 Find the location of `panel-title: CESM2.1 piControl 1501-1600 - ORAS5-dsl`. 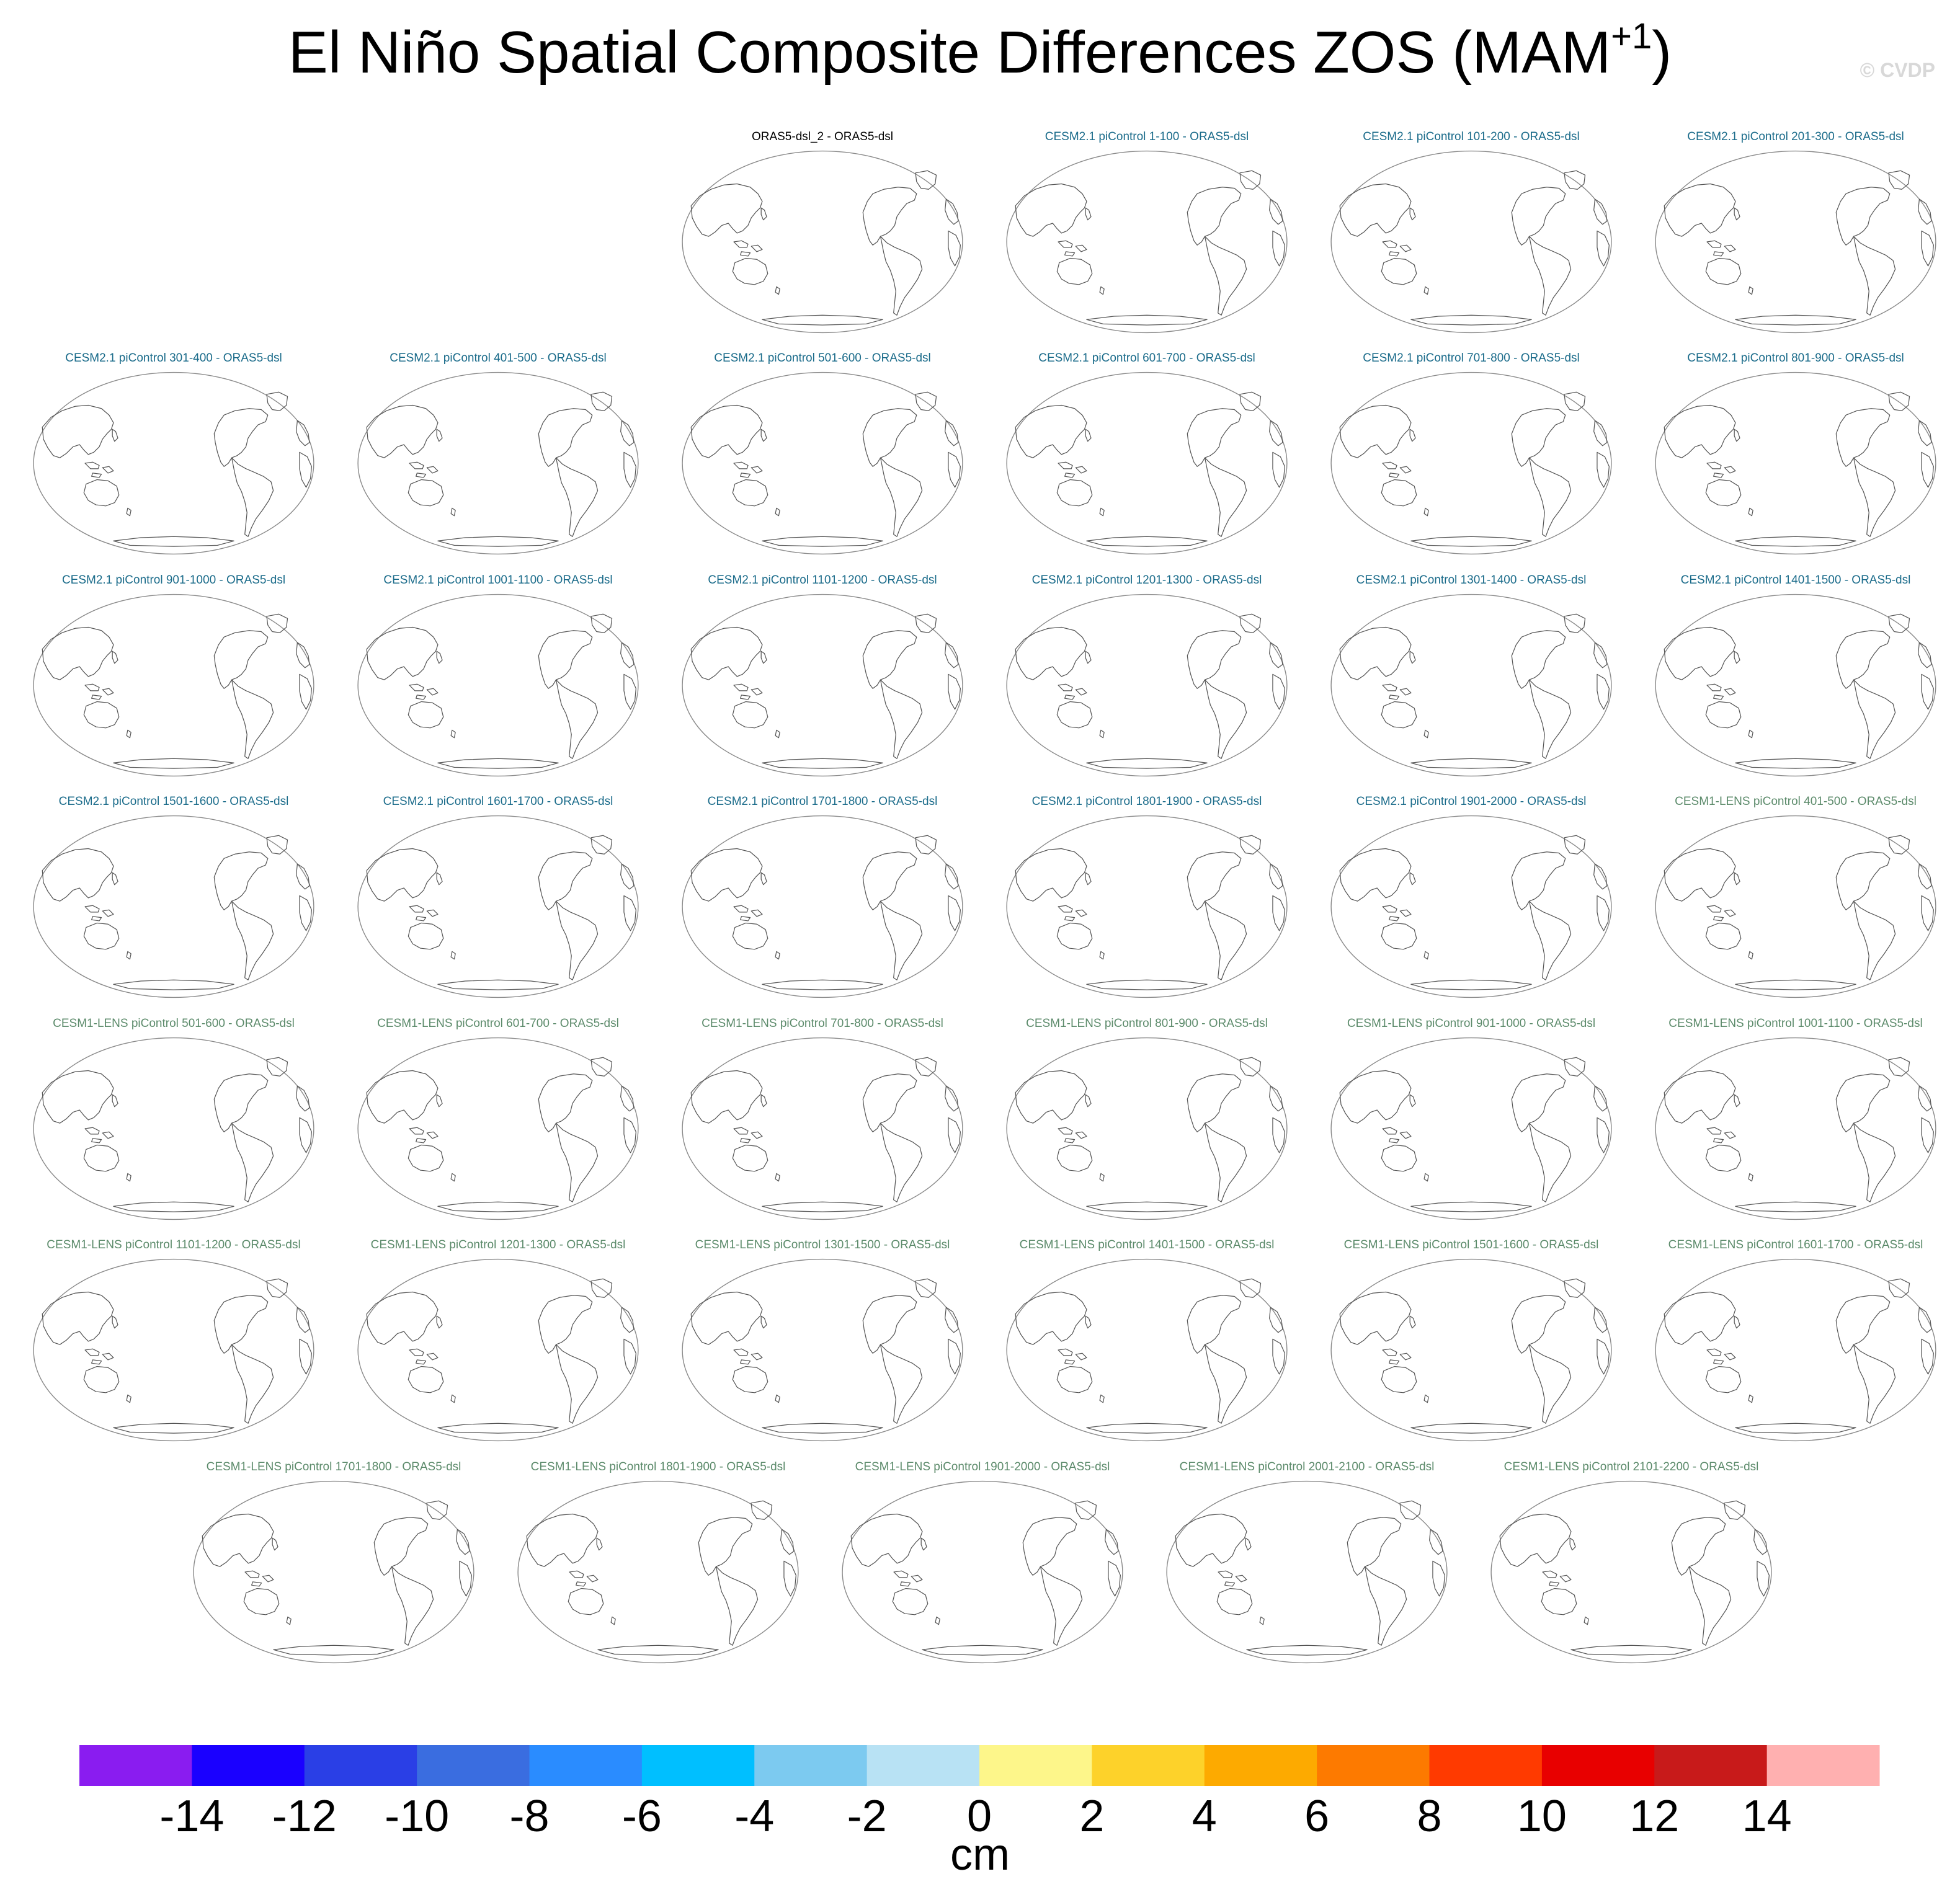

panel-title: CESM2.1 piControl 1501-1600 - ORAS5-dsl is located at coordinates (173, 801).